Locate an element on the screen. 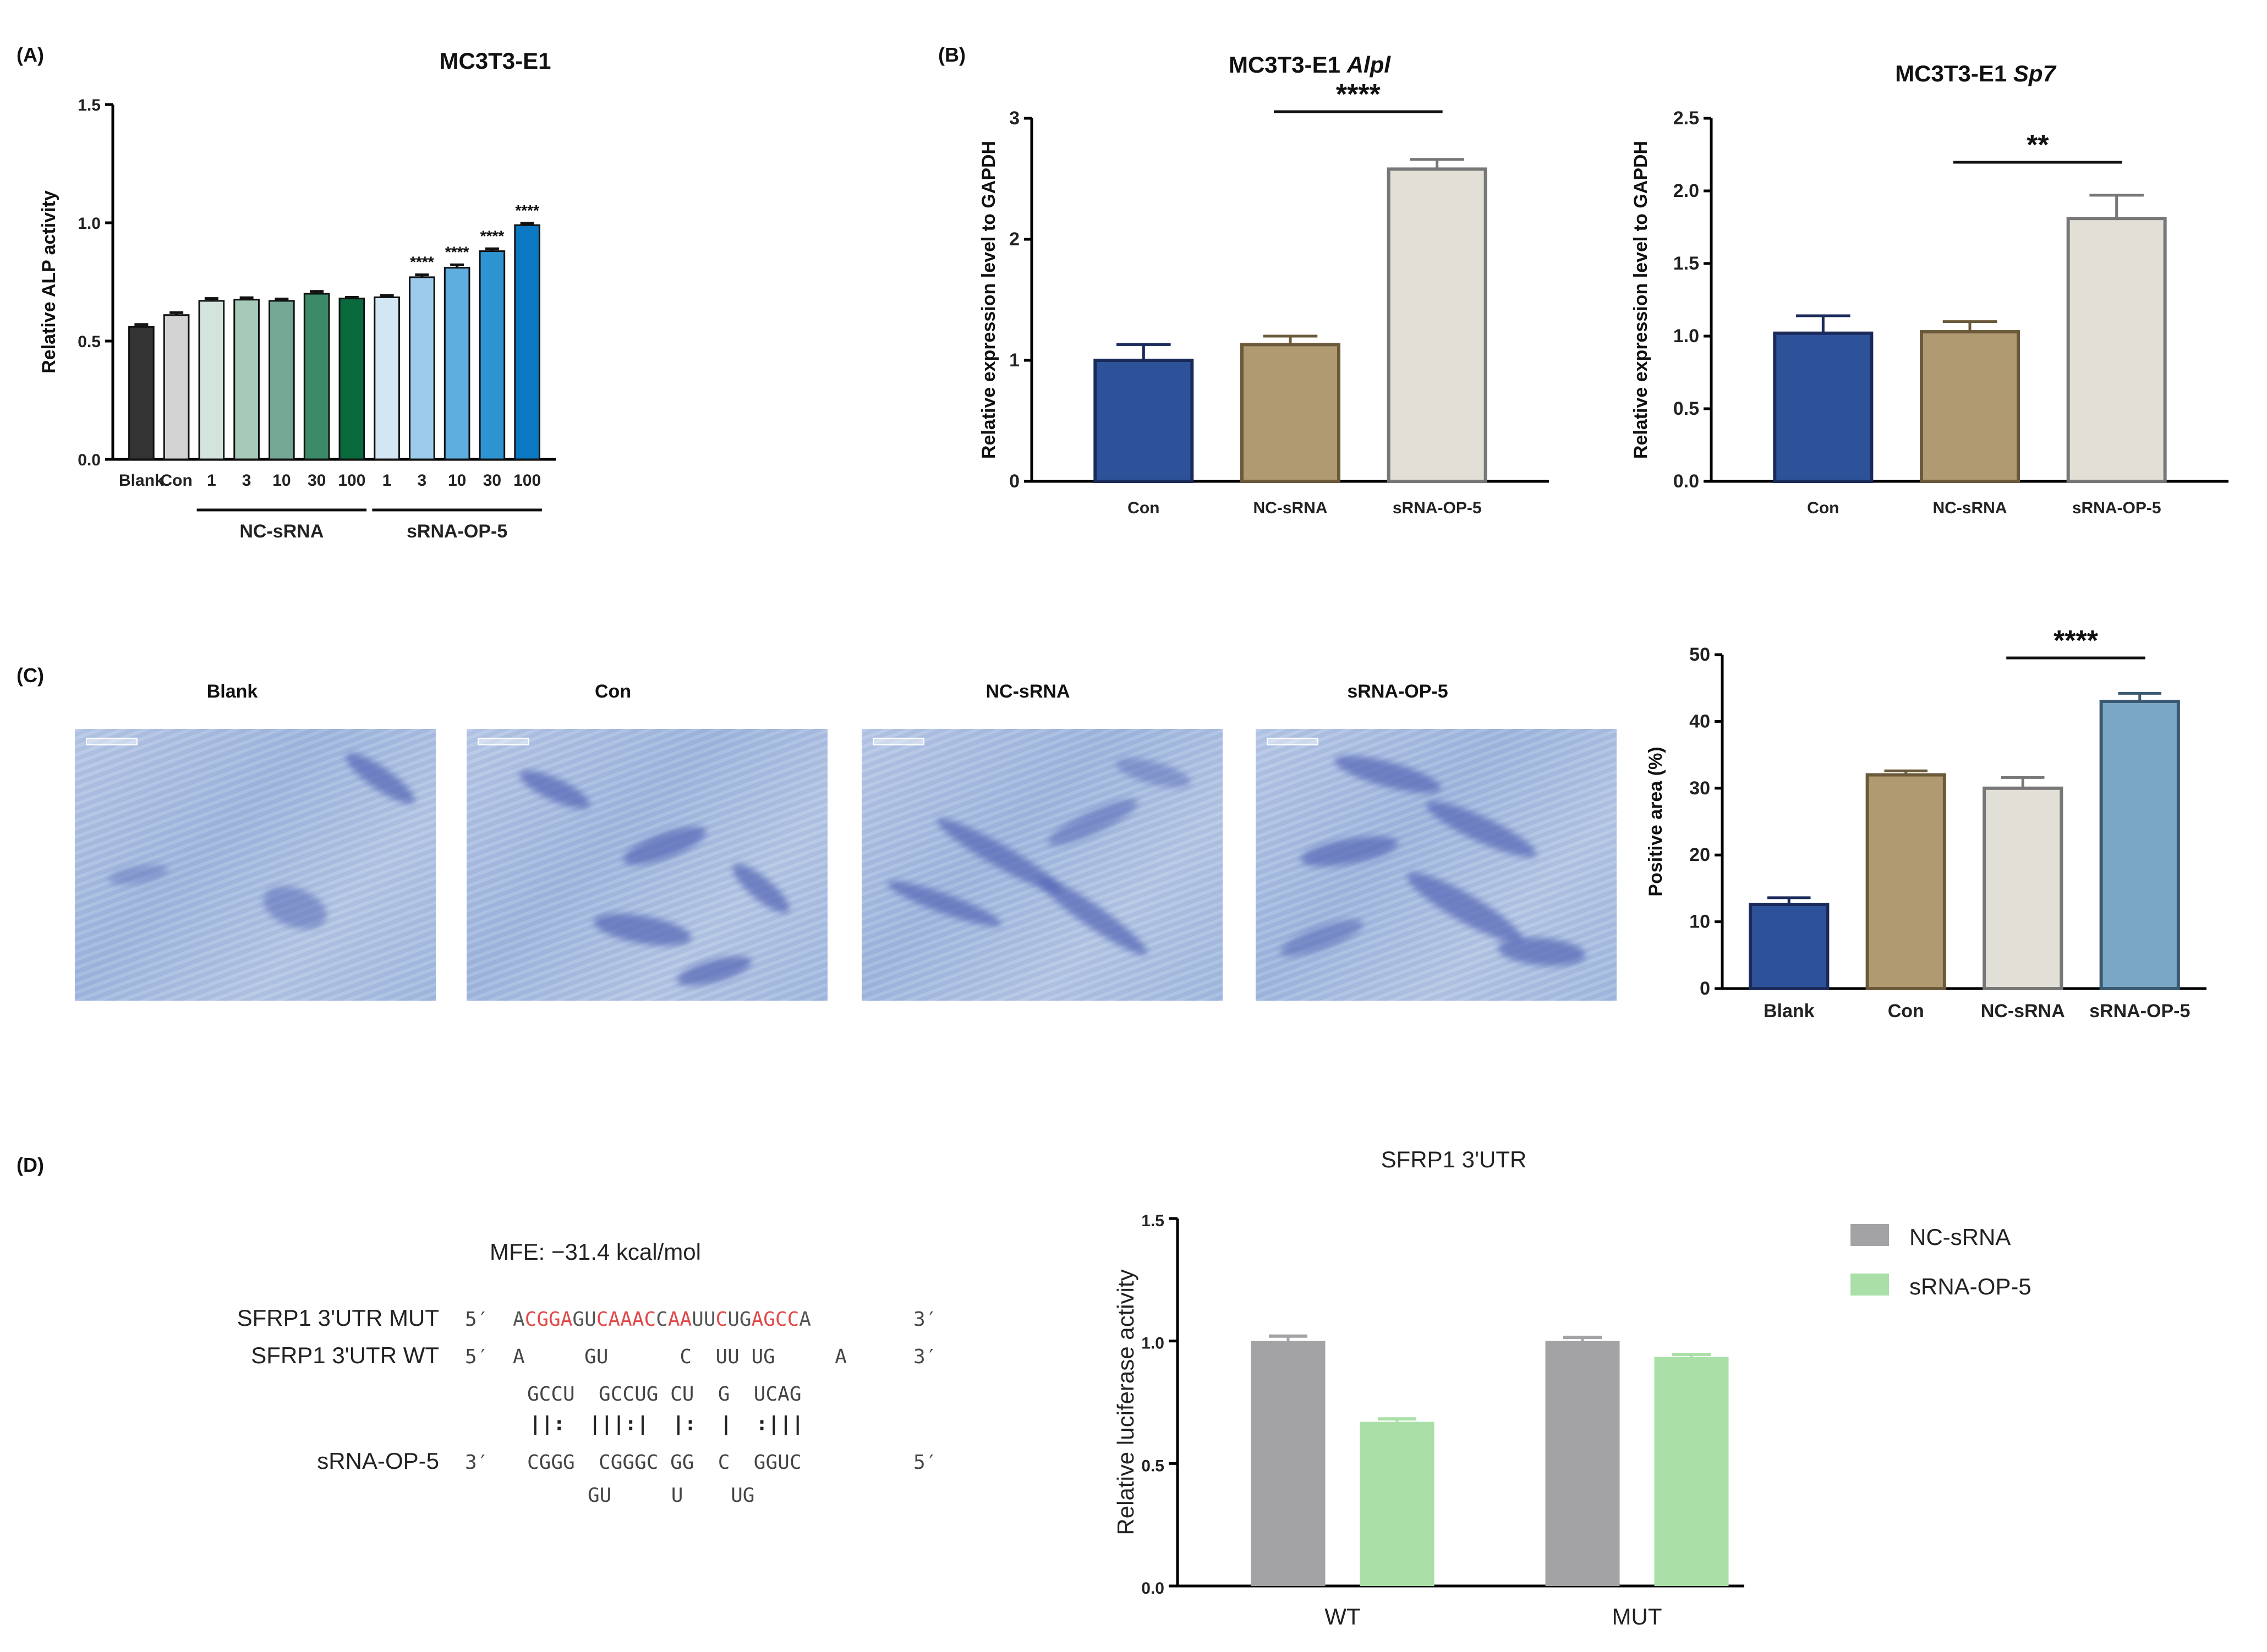 Image resolution: width=2267 pixels, height=1652 pixels. y-axis-label: Relative luciferase activity is located at coordinates (1125, 1402).